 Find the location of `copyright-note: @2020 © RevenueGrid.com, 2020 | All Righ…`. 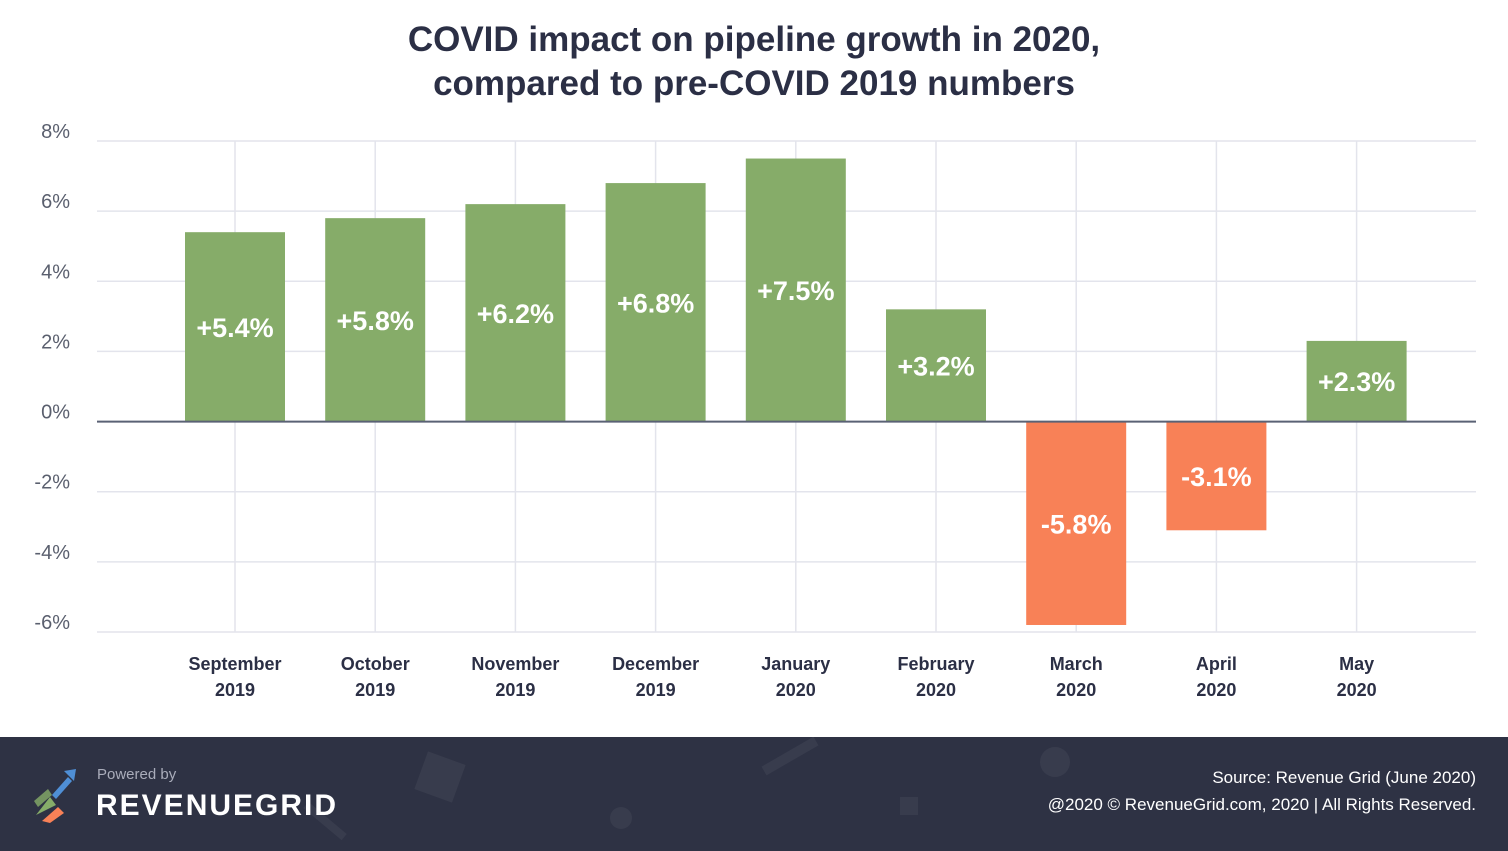

copyright-note: @2020 © RevenueGrid.com, 2020 | All Righ… is located at coordinates (1261, 804).